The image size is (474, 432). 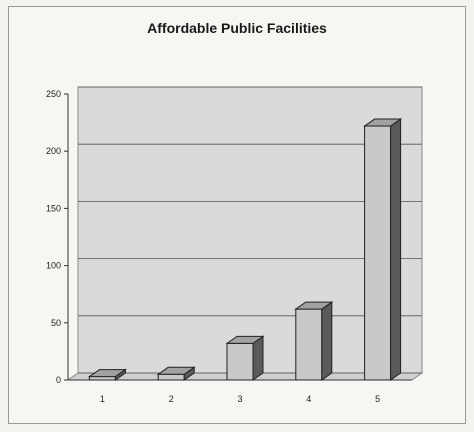 I want to click on x-axis-tick-labels: 1 2 3 4 5, so click(x=240, y=399).